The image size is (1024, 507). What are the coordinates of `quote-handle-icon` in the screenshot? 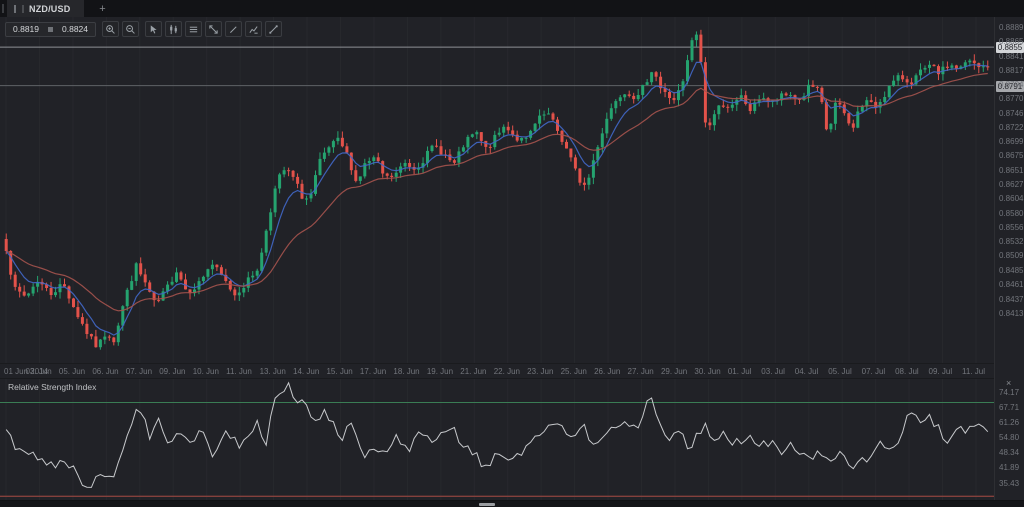 It's located at (50, 29).